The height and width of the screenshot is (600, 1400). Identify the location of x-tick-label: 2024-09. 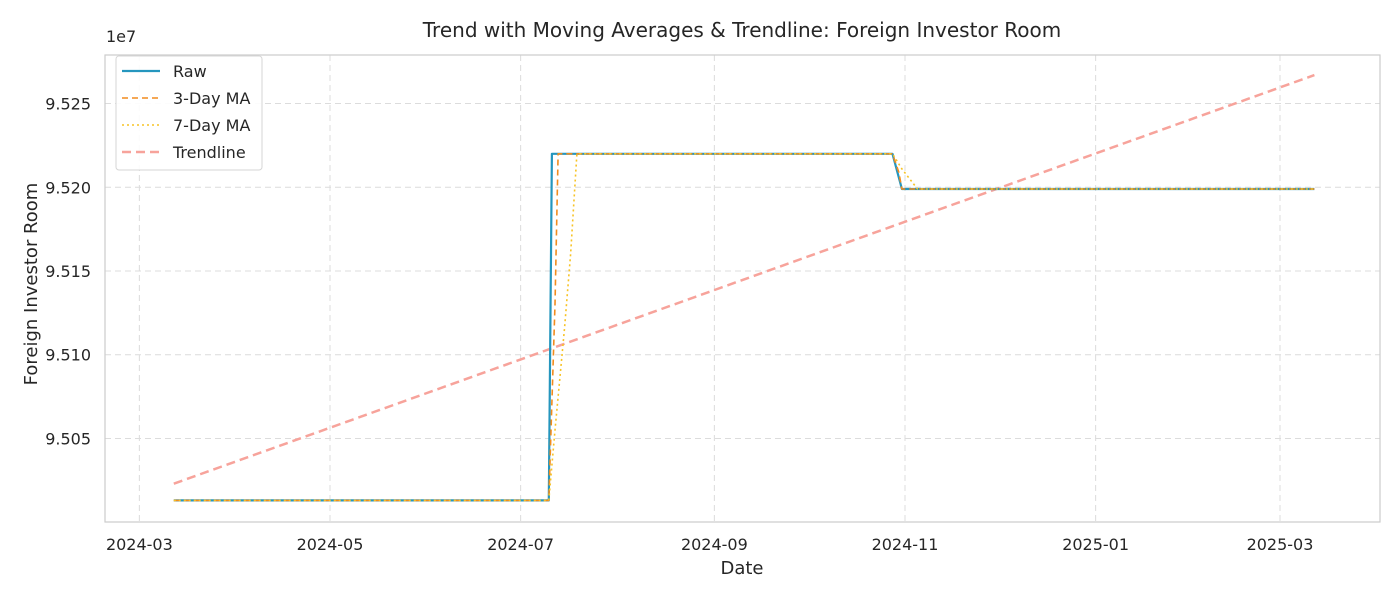
(714, 544).